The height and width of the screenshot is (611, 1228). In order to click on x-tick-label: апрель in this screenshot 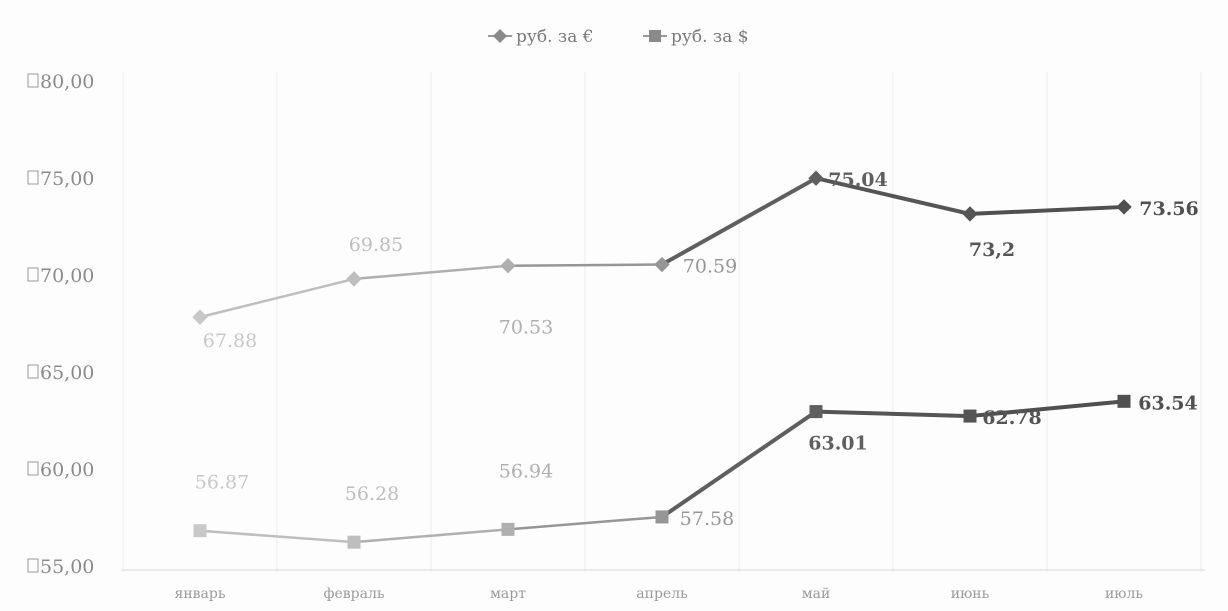, I will do `click(662, 594)`.